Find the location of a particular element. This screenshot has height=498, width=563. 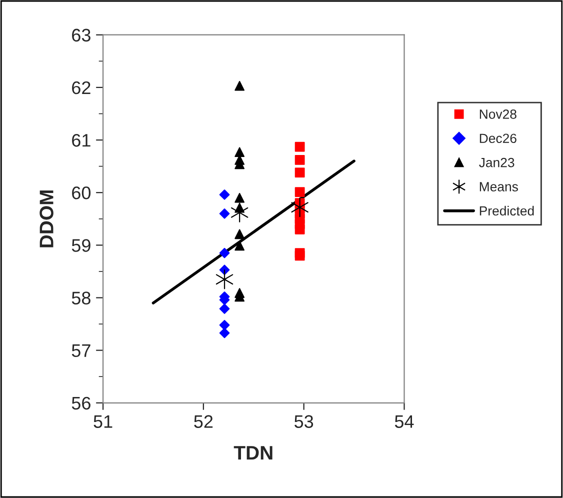

legend-label: Dec26 is located at coordinates (498, 139).